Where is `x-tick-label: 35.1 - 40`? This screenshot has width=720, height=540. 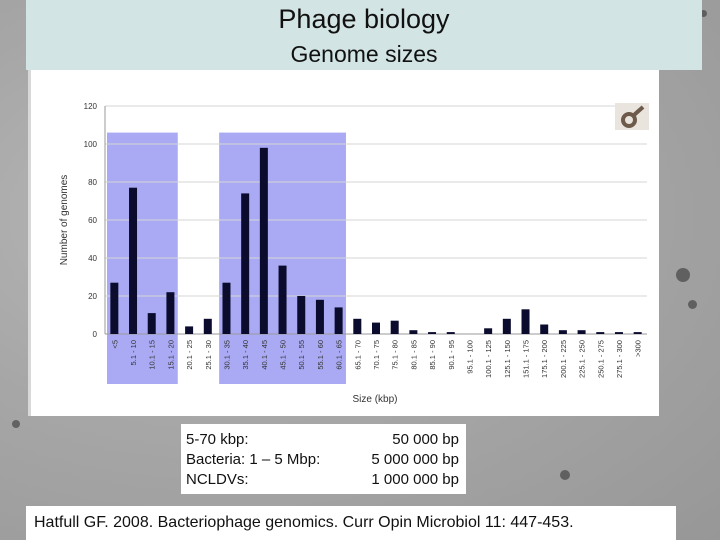
x-tick-label: 35.1 - 40 is located at coordinates (245, 355).